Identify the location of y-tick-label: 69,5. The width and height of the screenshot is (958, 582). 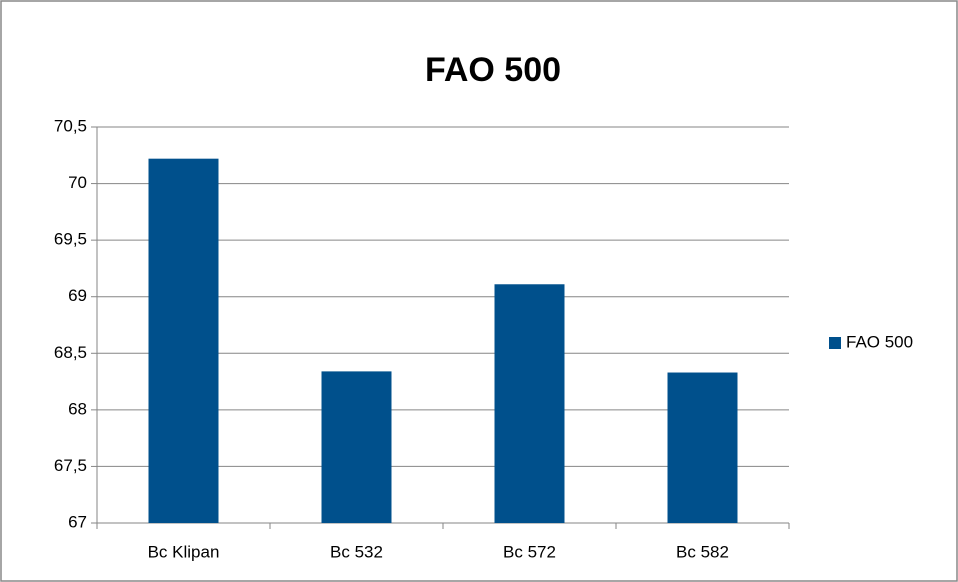
(70, 239).